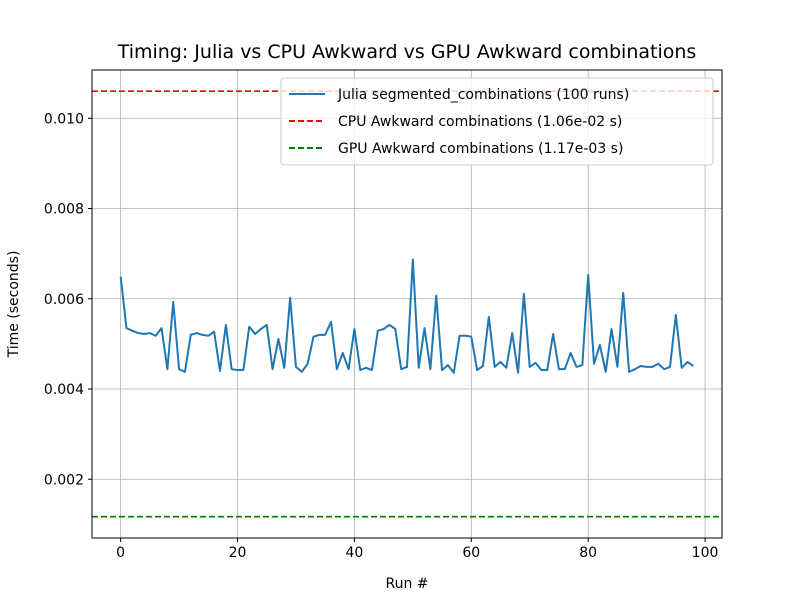 This screenshot has height=605, width=790. I want to click on legend-label: CPU Awkward combinations (1.06e-02 s), so click(480, 122).